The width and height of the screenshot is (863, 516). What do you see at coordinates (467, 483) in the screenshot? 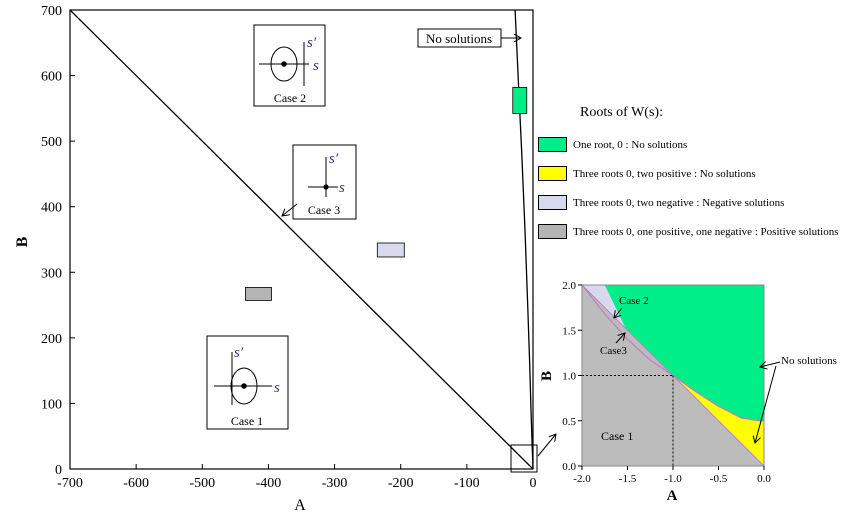
I see `x-tick-label: -100` at bounding box center [467, 483].